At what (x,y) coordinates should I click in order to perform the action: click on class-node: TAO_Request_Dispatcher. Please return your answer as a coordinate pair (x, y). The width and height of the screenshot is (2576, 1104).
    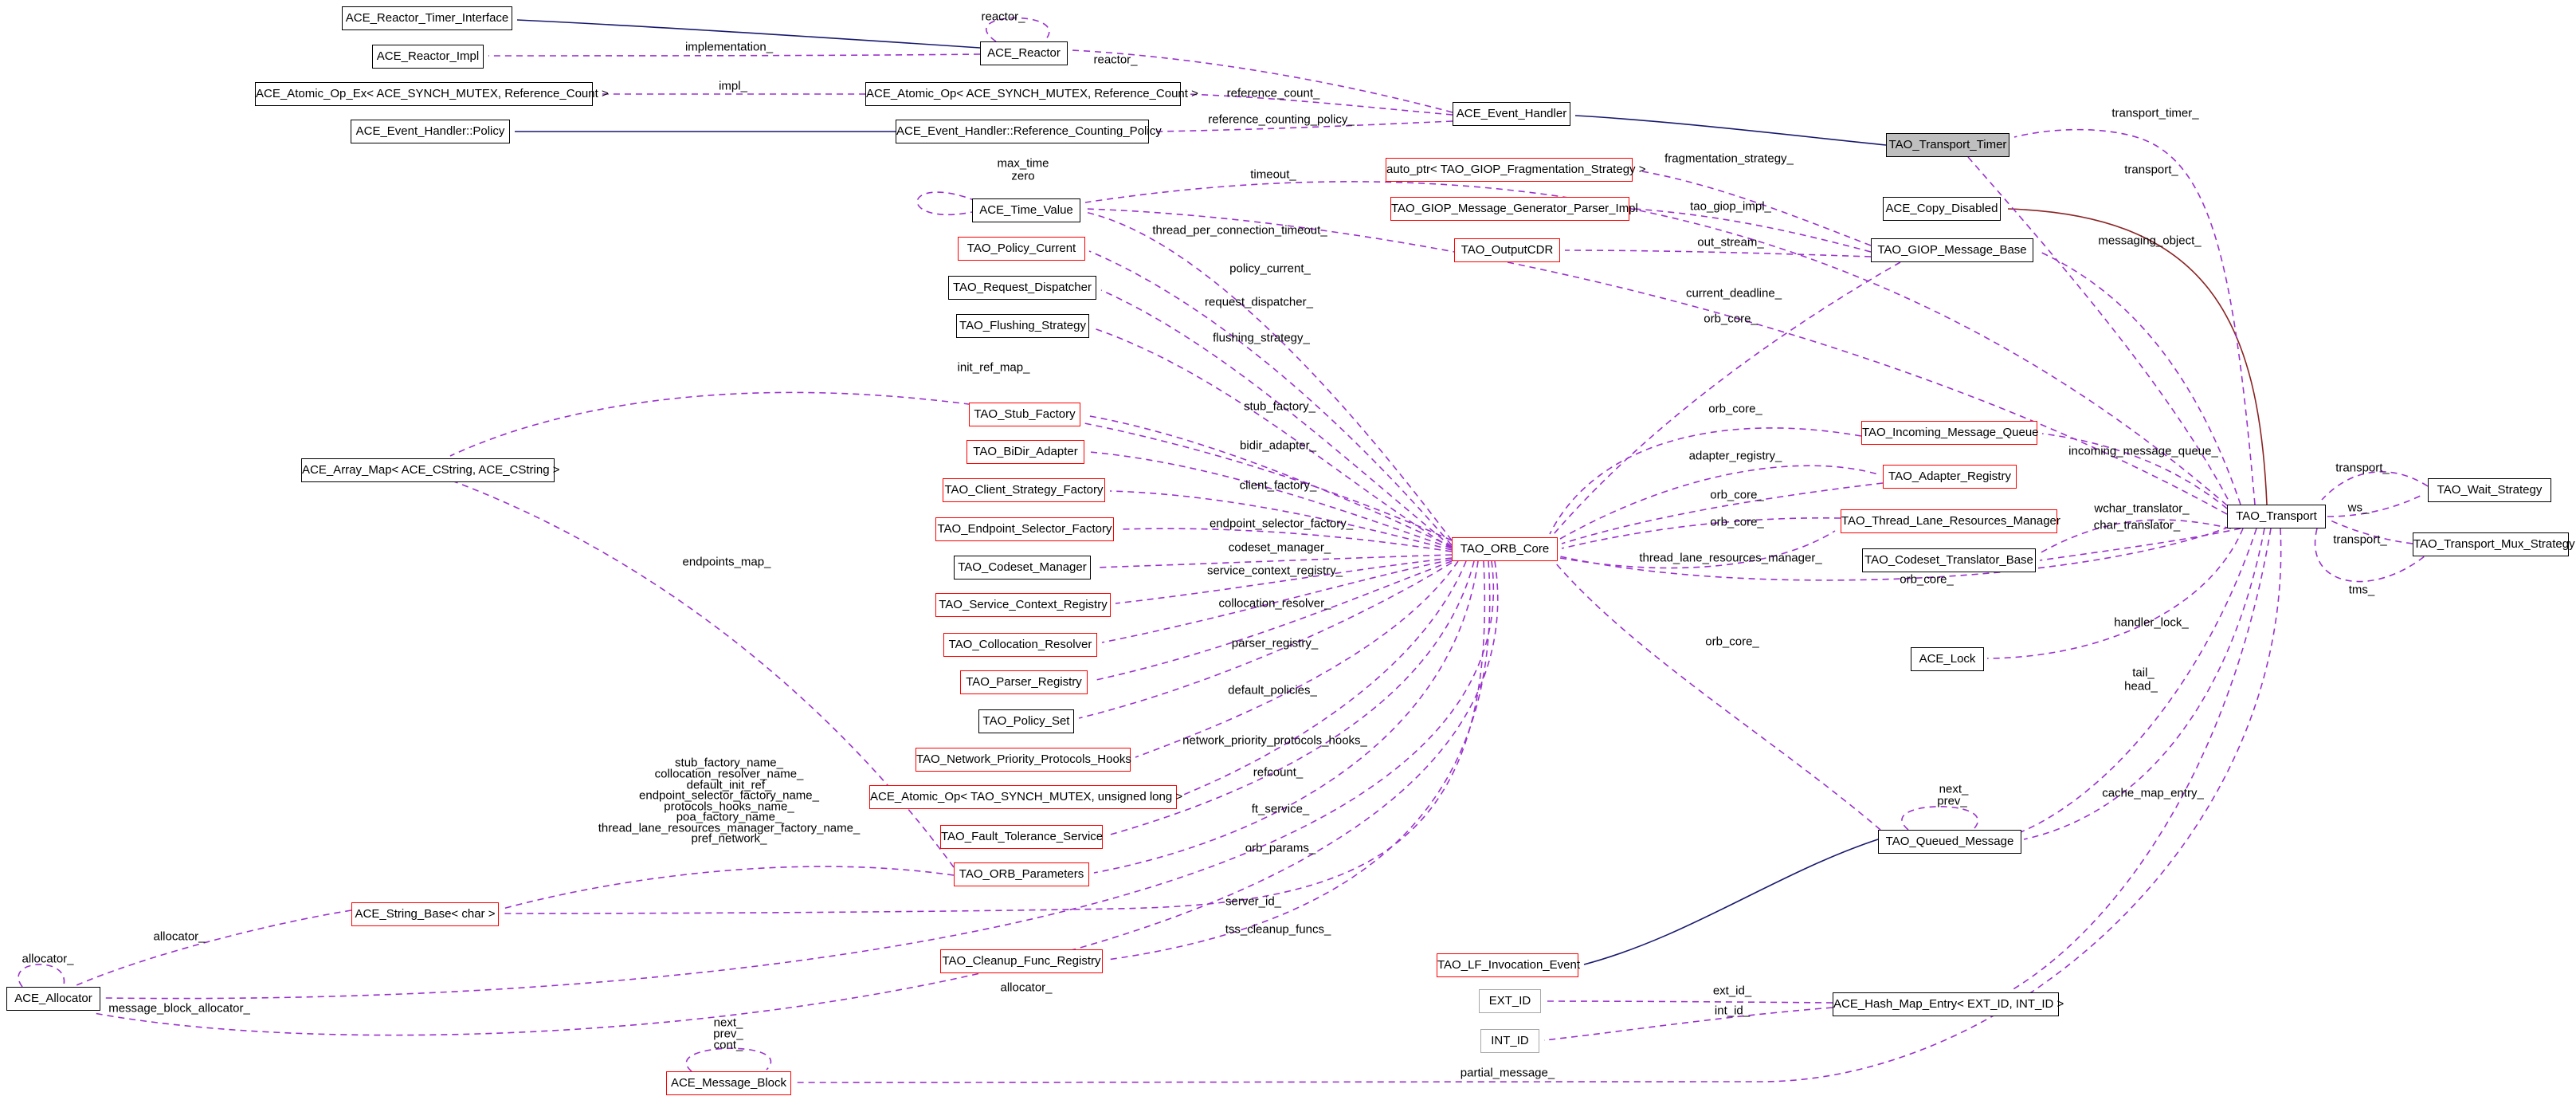
    Looking at the image, I should click on (1022, 288).